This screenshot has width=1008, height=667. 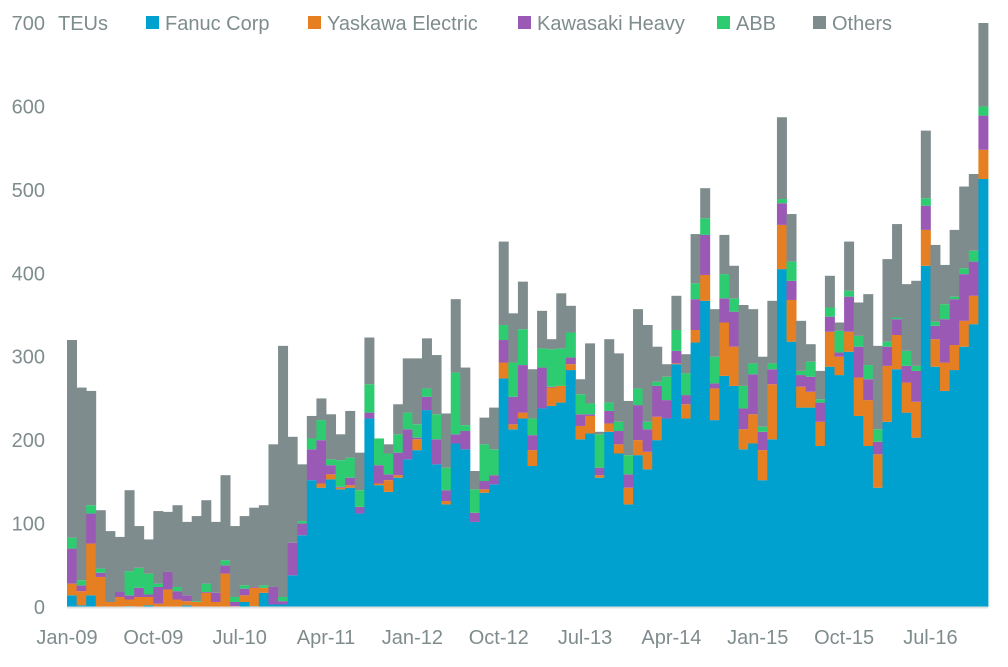 I want to click on legend-item-kawasaki-heavy: Kawasaki Heavy, so click(x=601, y=24).